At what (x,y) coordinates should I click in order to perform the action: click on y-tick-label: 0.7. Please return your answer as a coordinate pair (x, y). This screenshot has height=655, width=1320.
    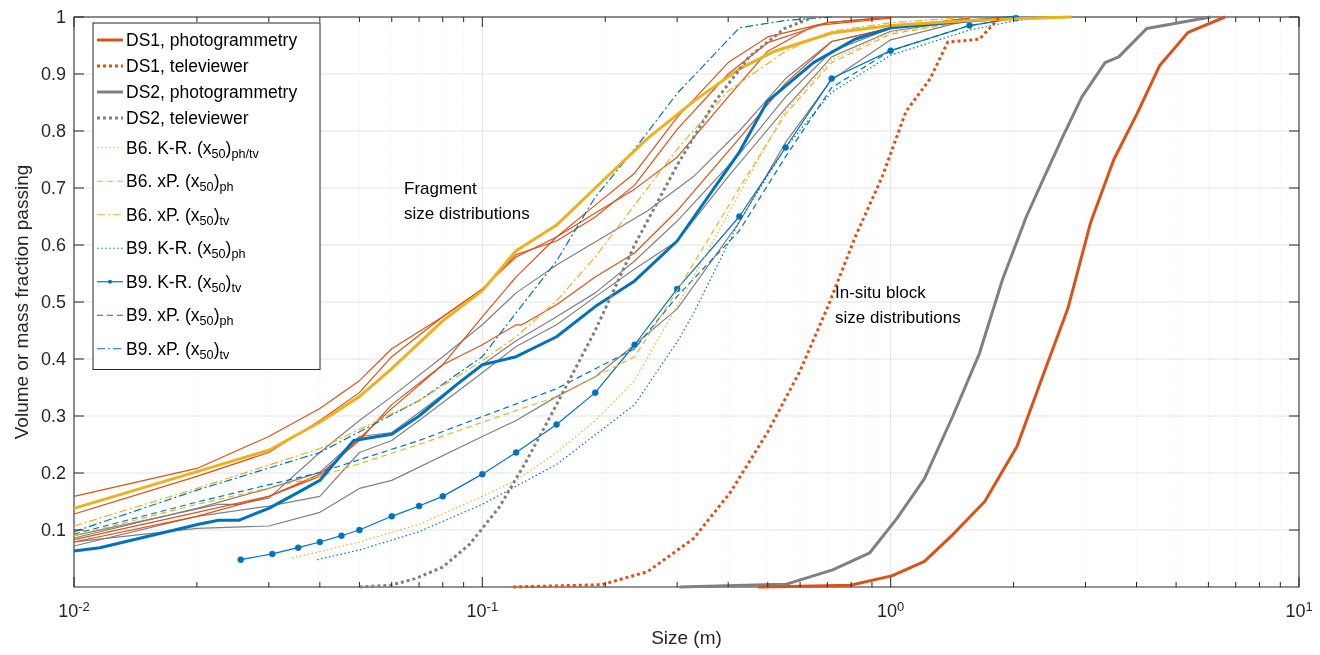
    Looking at the image, I should click on (53, 188).